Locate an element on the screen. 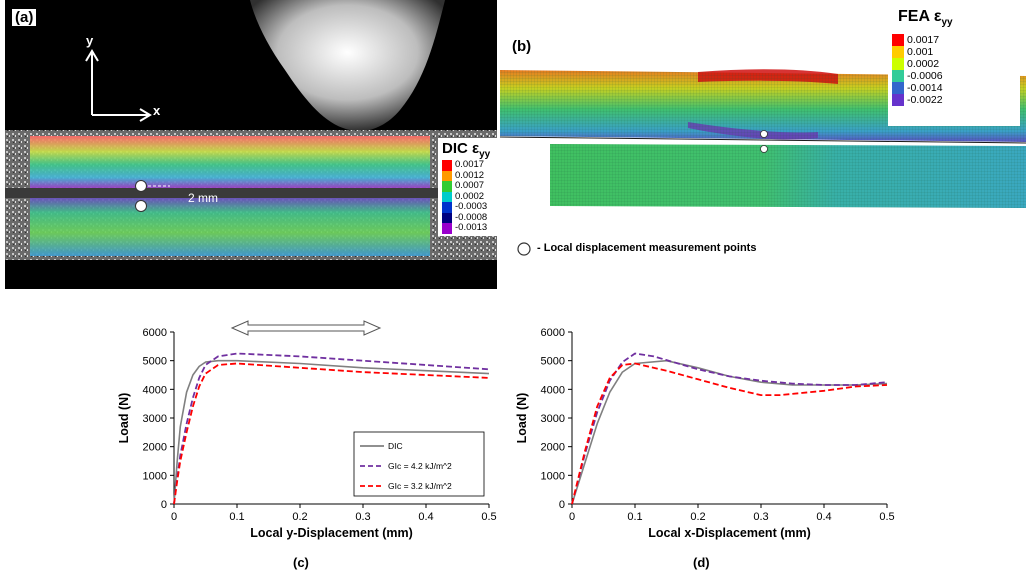 The image size is (1029, 581). y-axis-label: y is located at coordinates (90, 40).